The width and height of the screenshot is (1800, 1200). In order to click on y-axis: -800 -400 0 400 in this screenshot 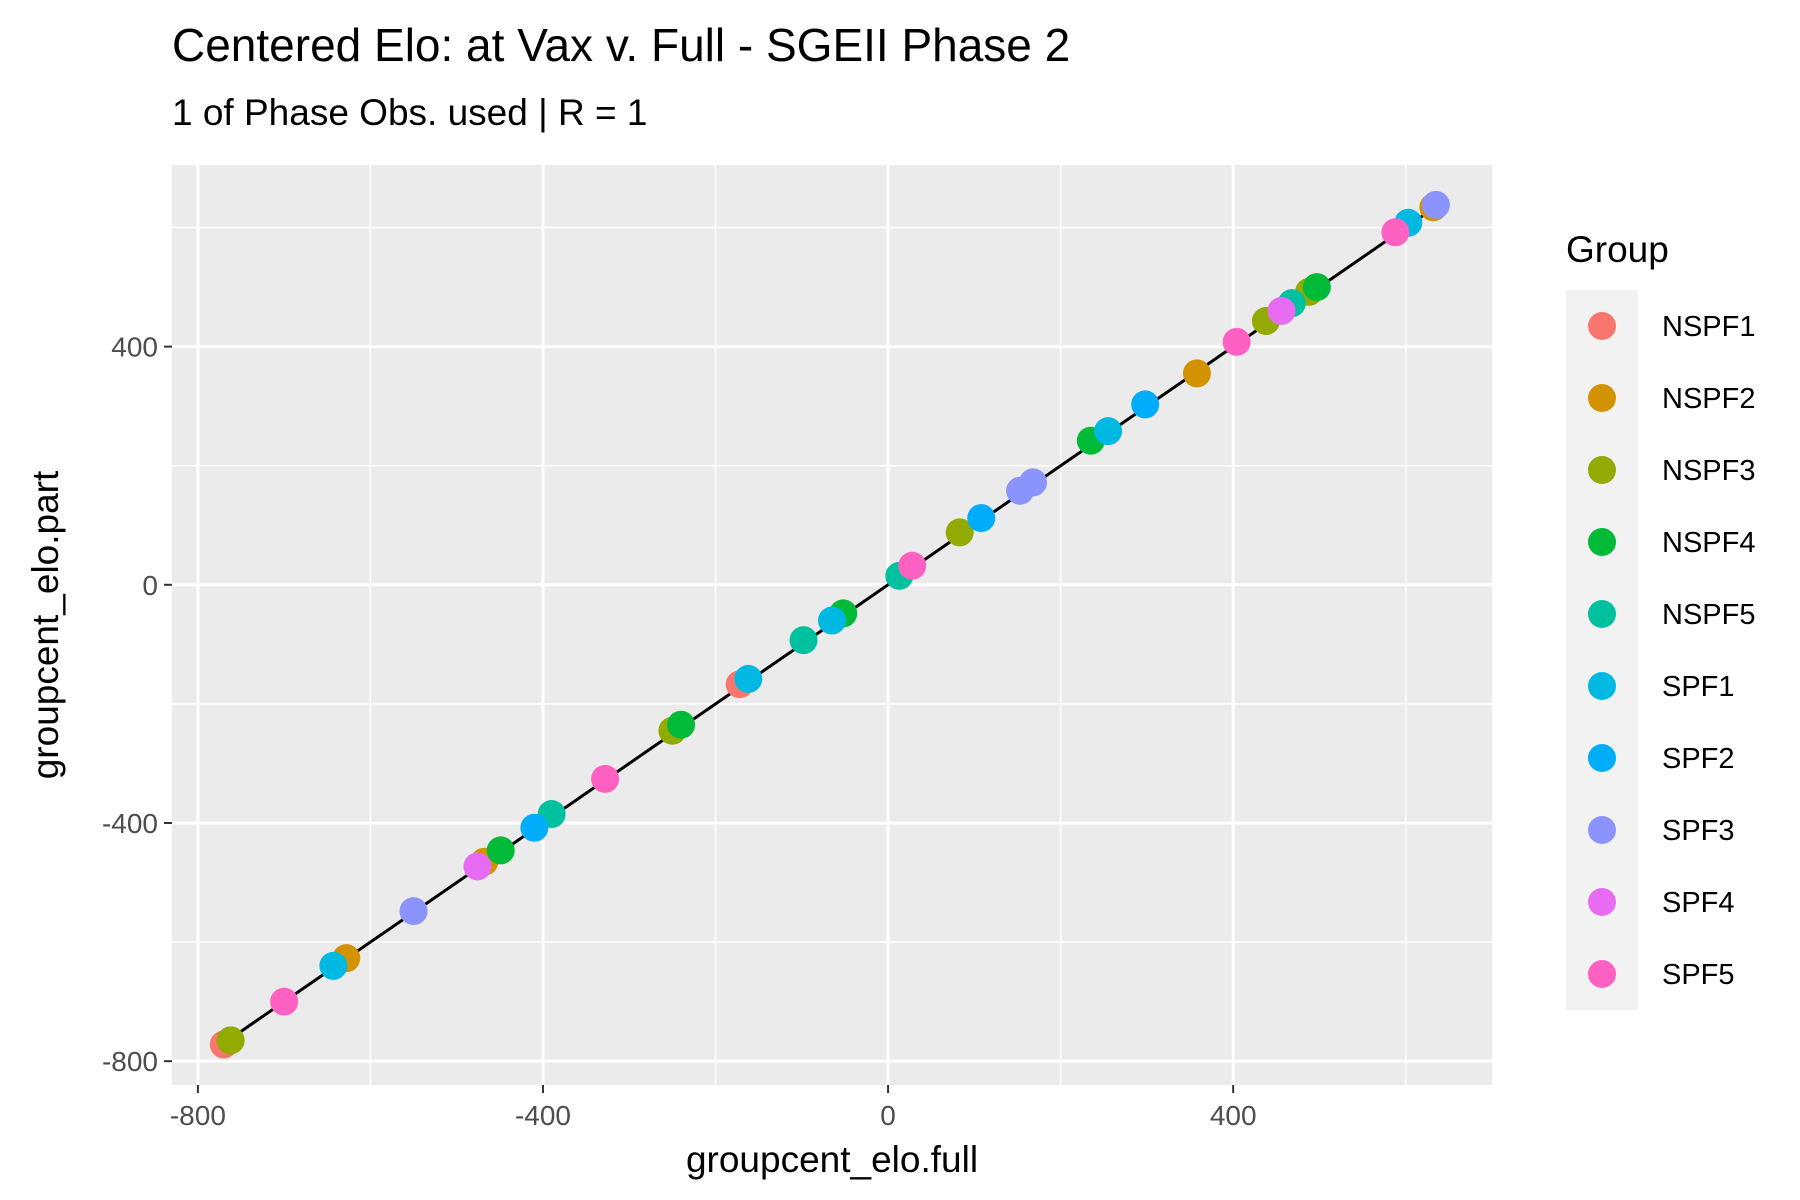, I will do `click(137, 704)`.